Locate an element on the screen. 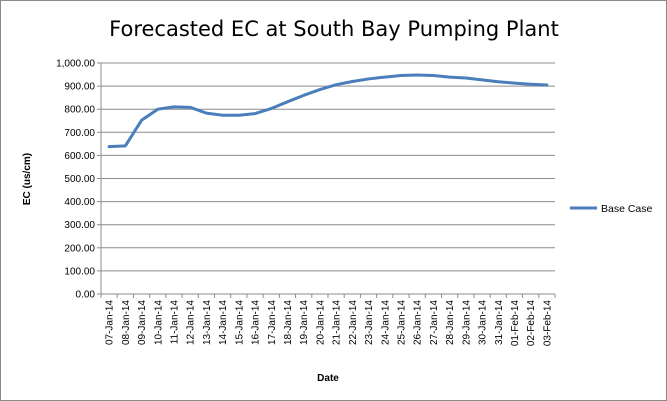 Image resolution: width=667 pixels, height=401 pixels. x-tick-label: 17-Jan-14 is located at coordinates (272, 322).